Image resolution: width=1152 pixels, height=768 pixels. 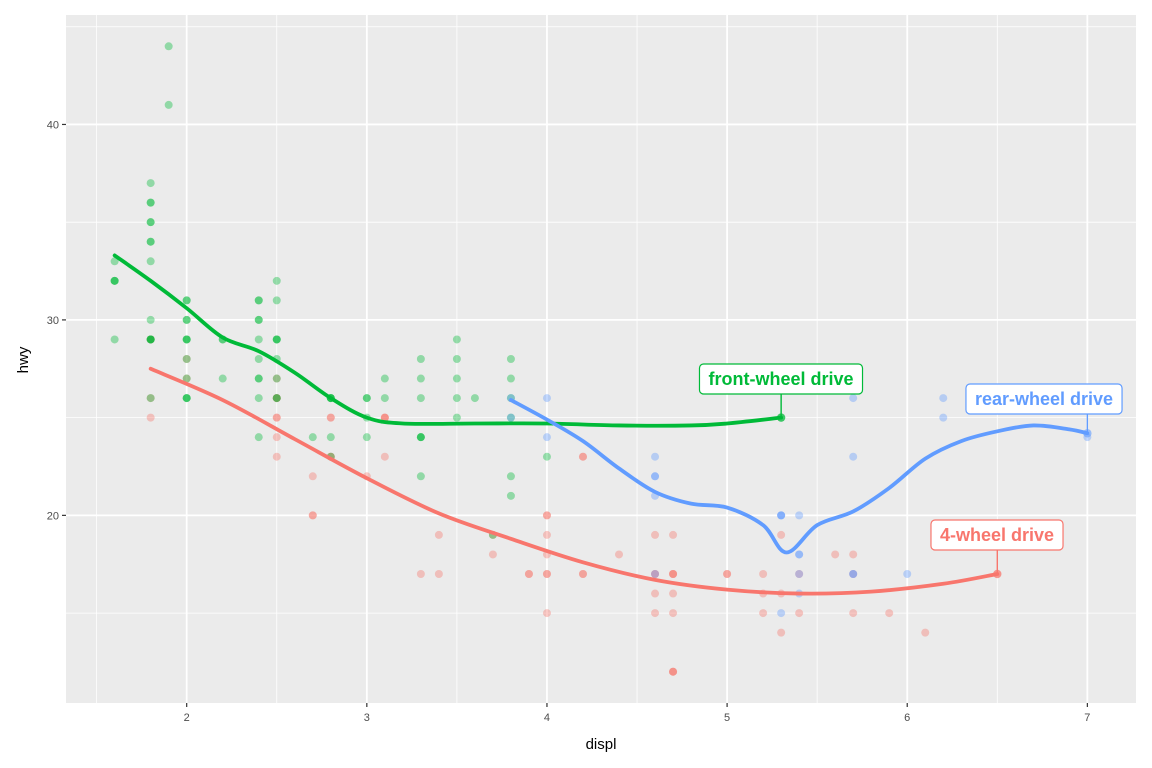 What do you see at coordinates (727, 718) in the screenshot?
I see `x-tick-label-3: 5` at bounding box center [727, 718].